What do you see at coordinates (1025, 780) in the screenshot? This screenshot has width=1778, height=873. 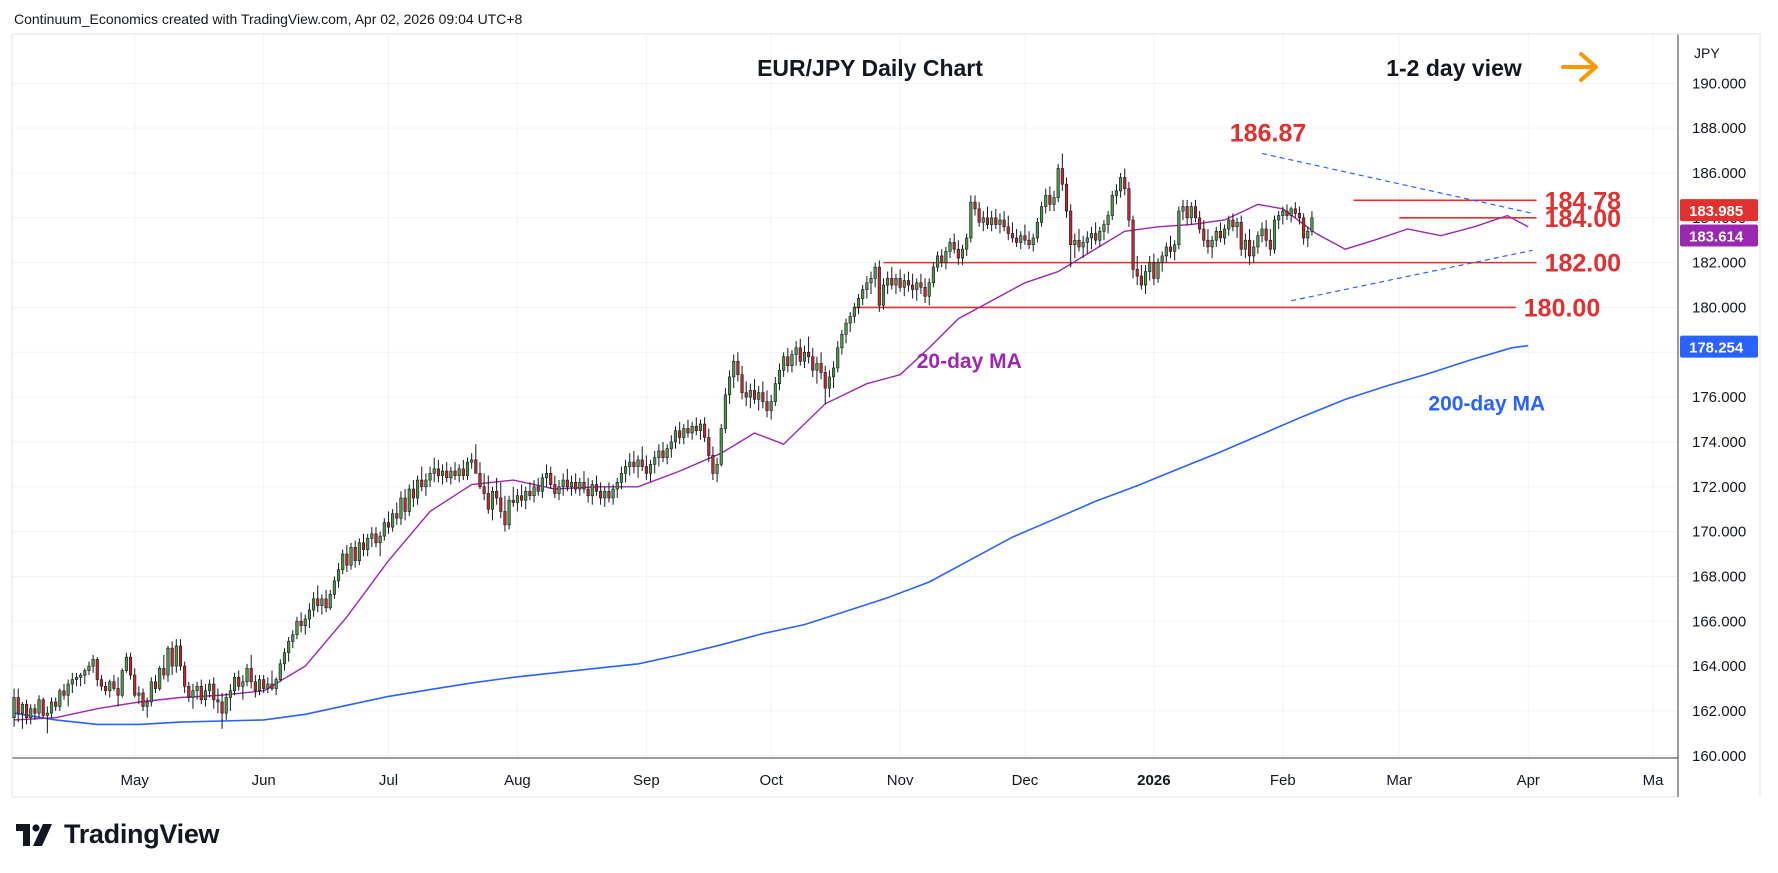 I see `x-tick-label: Dec` at bounding box center [1025, 780].